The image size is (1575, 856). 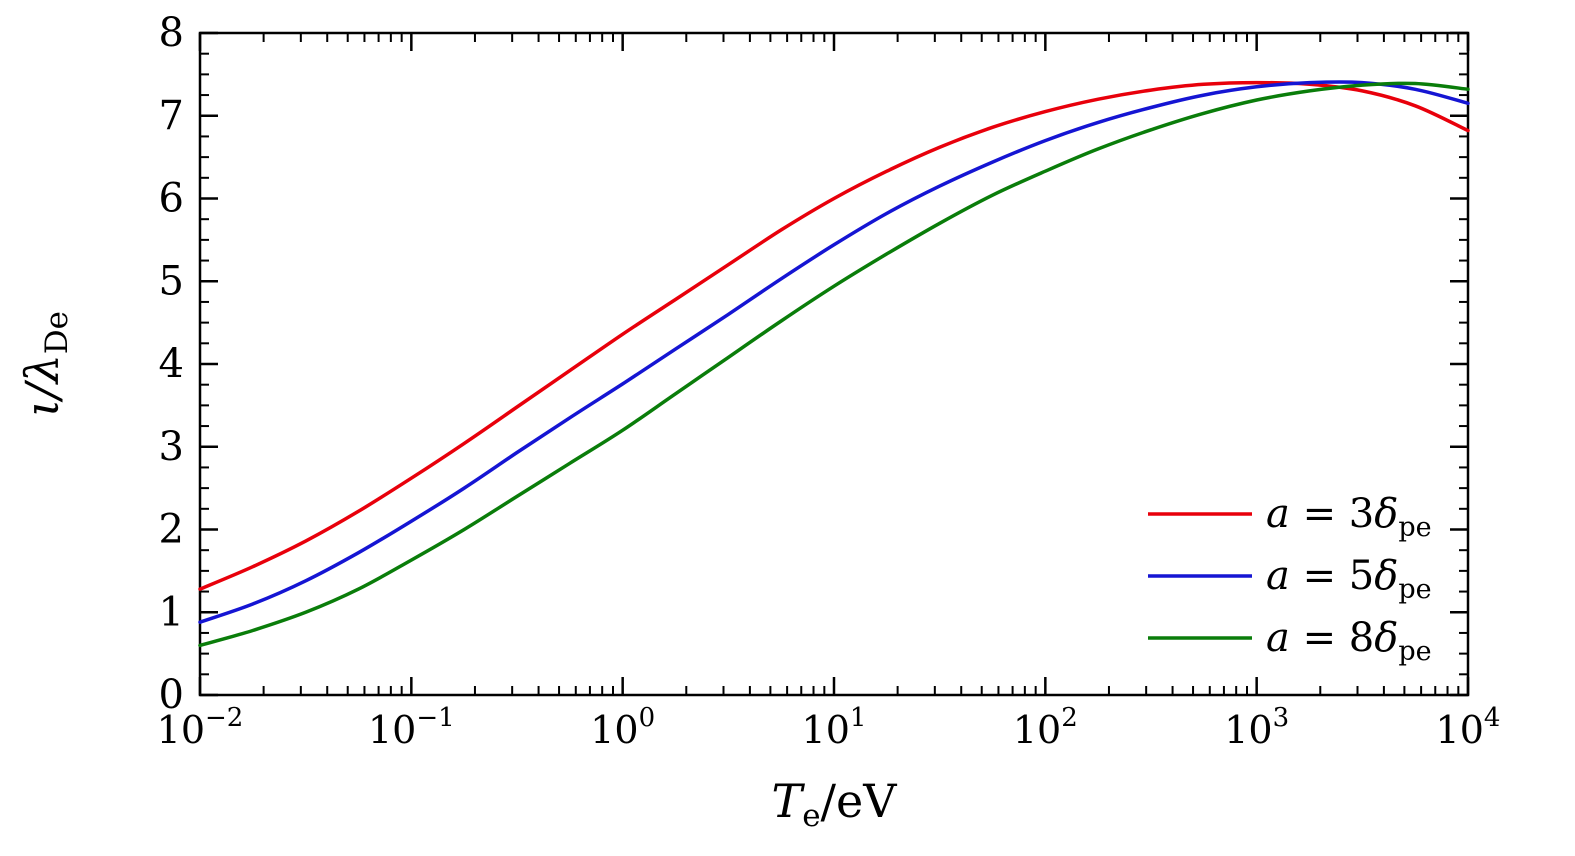 I want to click on legend: a = 3δpe a = 5δpe a = 8δpe, so click(x=1290, y=579).